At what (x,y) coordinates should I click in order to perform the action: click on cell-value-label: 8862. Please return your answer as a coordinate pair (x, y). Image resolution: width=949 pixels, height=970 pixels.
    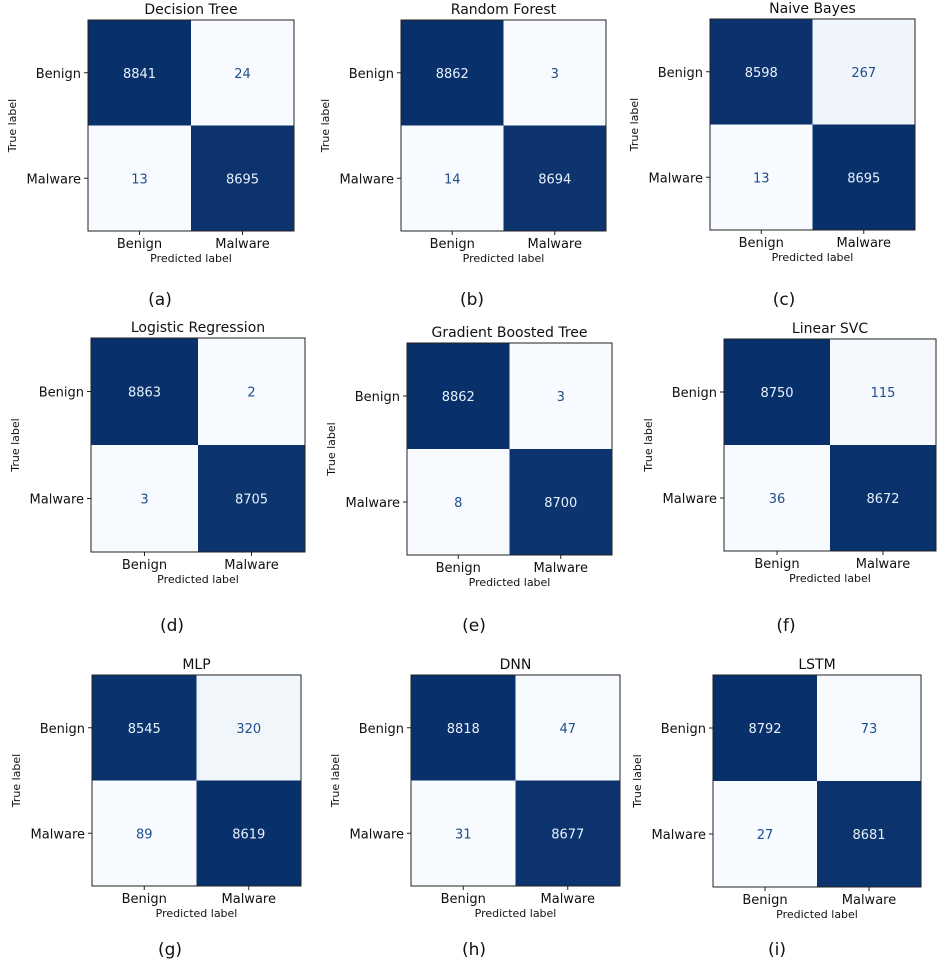
    Looking at the image, I should click on (458, 397).